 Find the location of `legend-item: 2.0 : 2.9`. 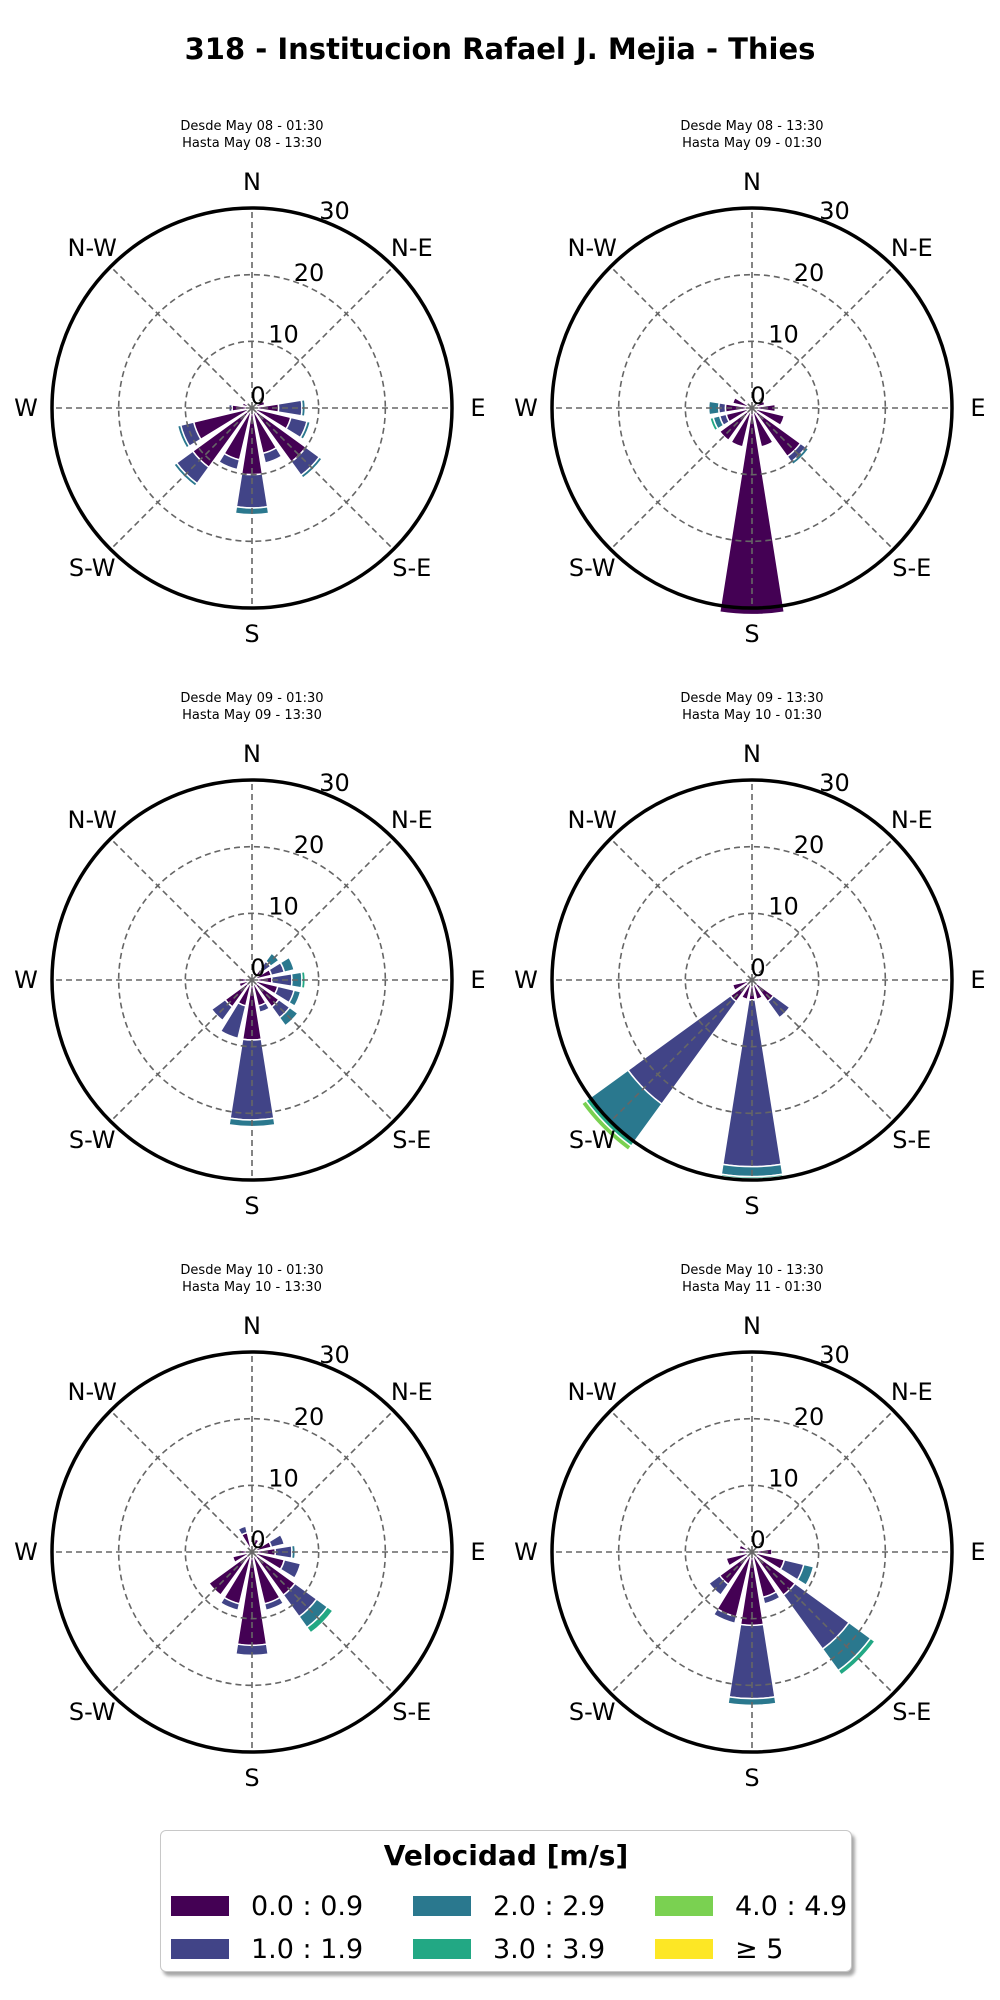

legend-item: 2.0 : 2.9 is located at coordinates (509, 1906).